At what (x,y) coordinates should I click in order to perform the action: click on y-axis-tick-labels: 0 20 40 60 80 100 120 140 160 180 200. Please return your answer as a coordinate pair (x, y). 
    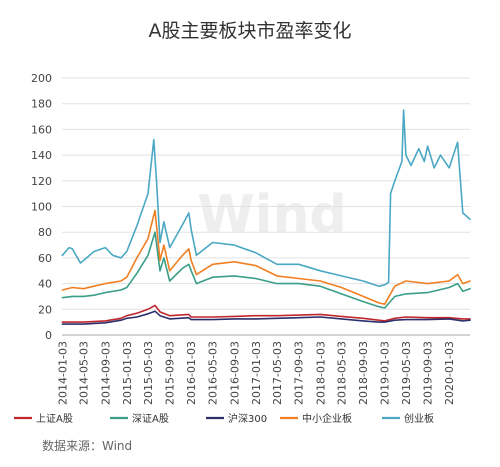
    Looking at the image, I should click on (41, 207).